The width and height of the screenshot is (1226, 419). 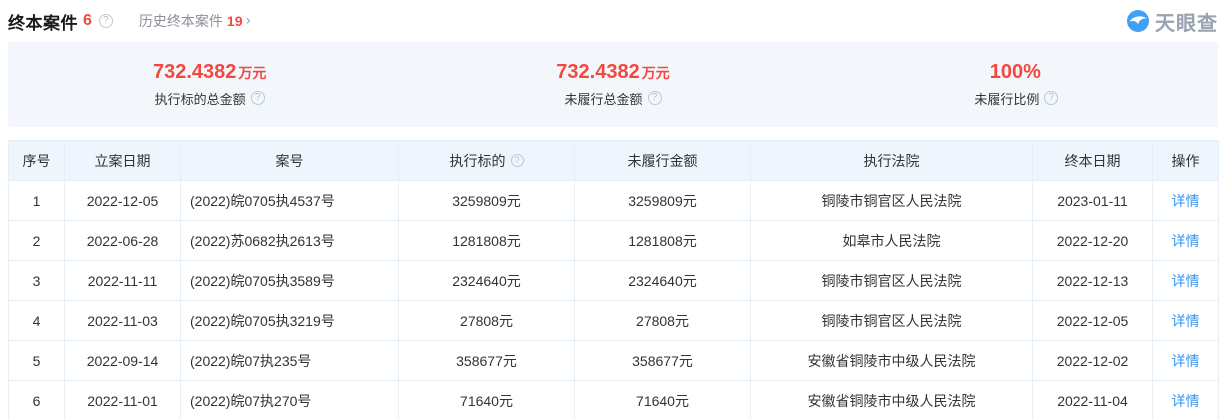 What do you see at coordinates (662, 240) in the screenshot?
I see `cell-unfulfilled-amount: 1281808元` at bounding box center [662, 240].